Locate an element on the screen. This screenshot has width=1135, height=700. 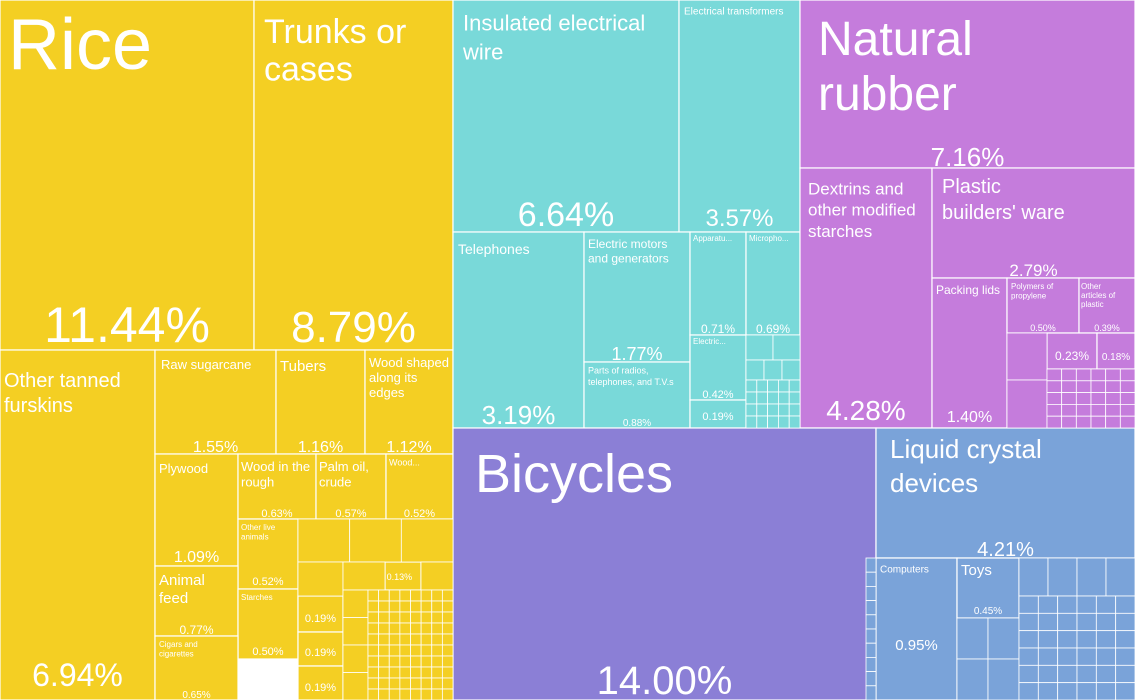
treemap-cell-electrical-transformers is located at coordinates (739, 116).